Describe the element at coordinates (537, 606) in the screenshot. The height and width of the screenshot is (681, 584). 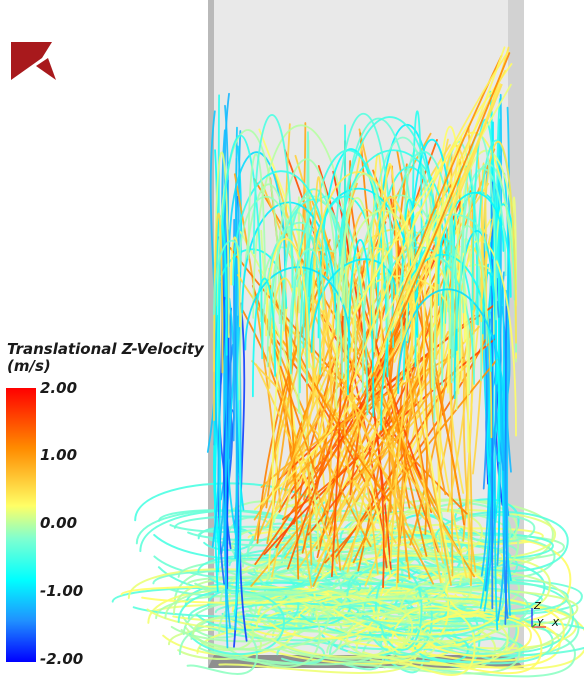
I see `axis-label-z: Z` at that location.